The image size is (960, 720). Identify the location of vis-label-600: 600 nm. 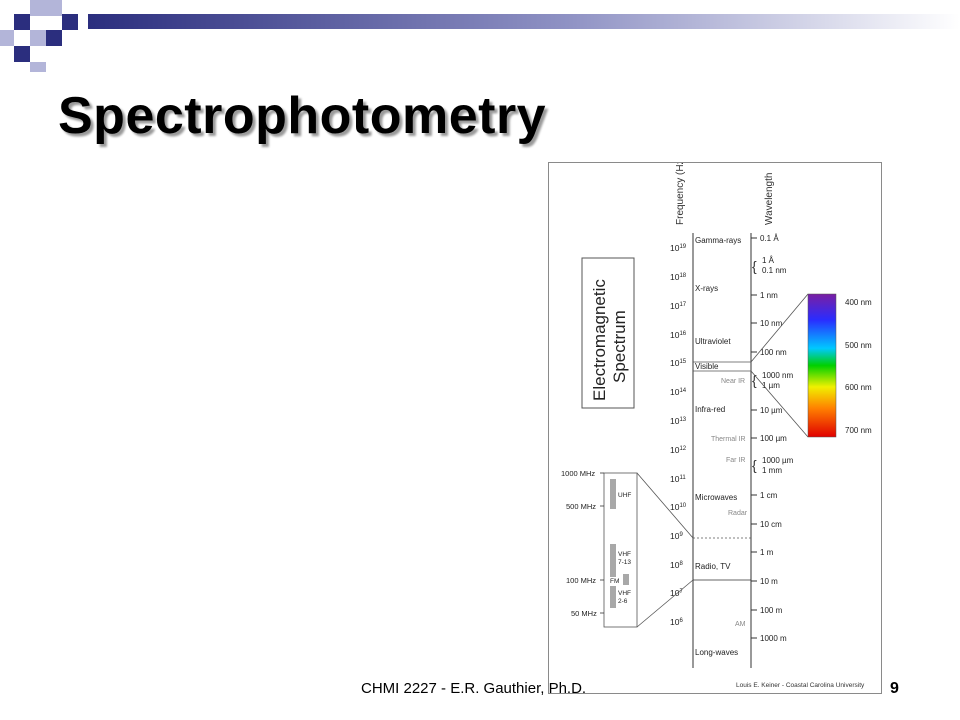
(858, 387).